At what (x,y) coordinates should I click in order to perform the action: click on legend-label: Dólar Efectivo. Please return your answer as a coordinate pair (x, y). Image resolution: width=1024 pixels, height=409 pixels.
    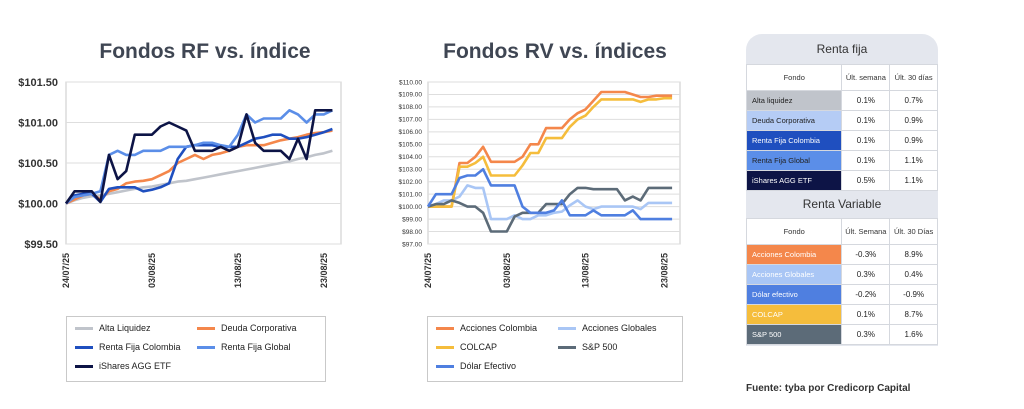
    Looking at the image, I should click on (488, 366).